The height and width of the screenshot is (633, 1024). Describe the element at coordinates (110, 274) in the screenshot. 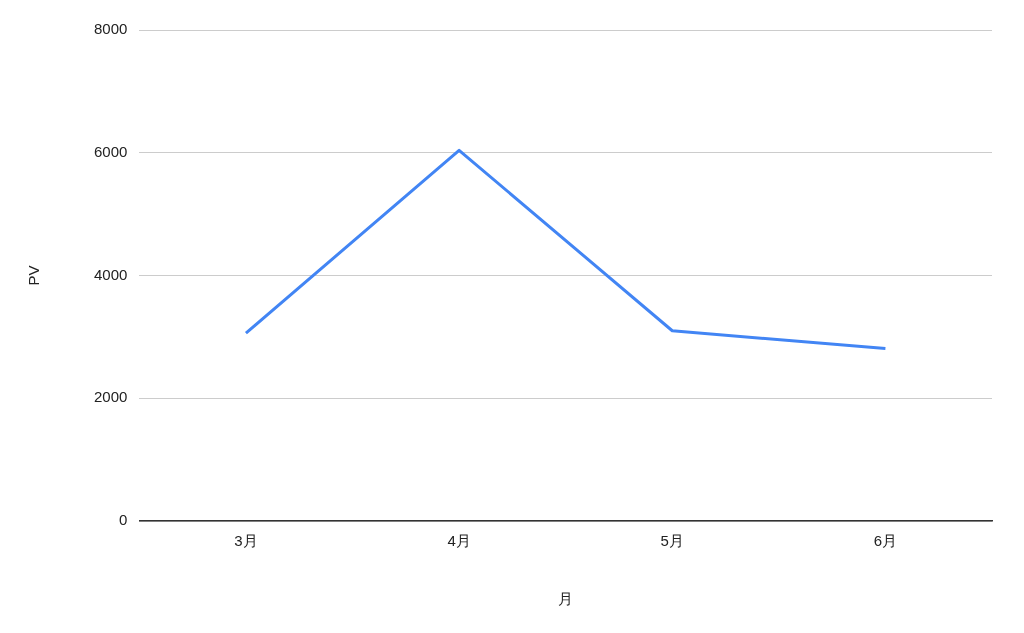

I see `y-tick-label: 4000` at that location.